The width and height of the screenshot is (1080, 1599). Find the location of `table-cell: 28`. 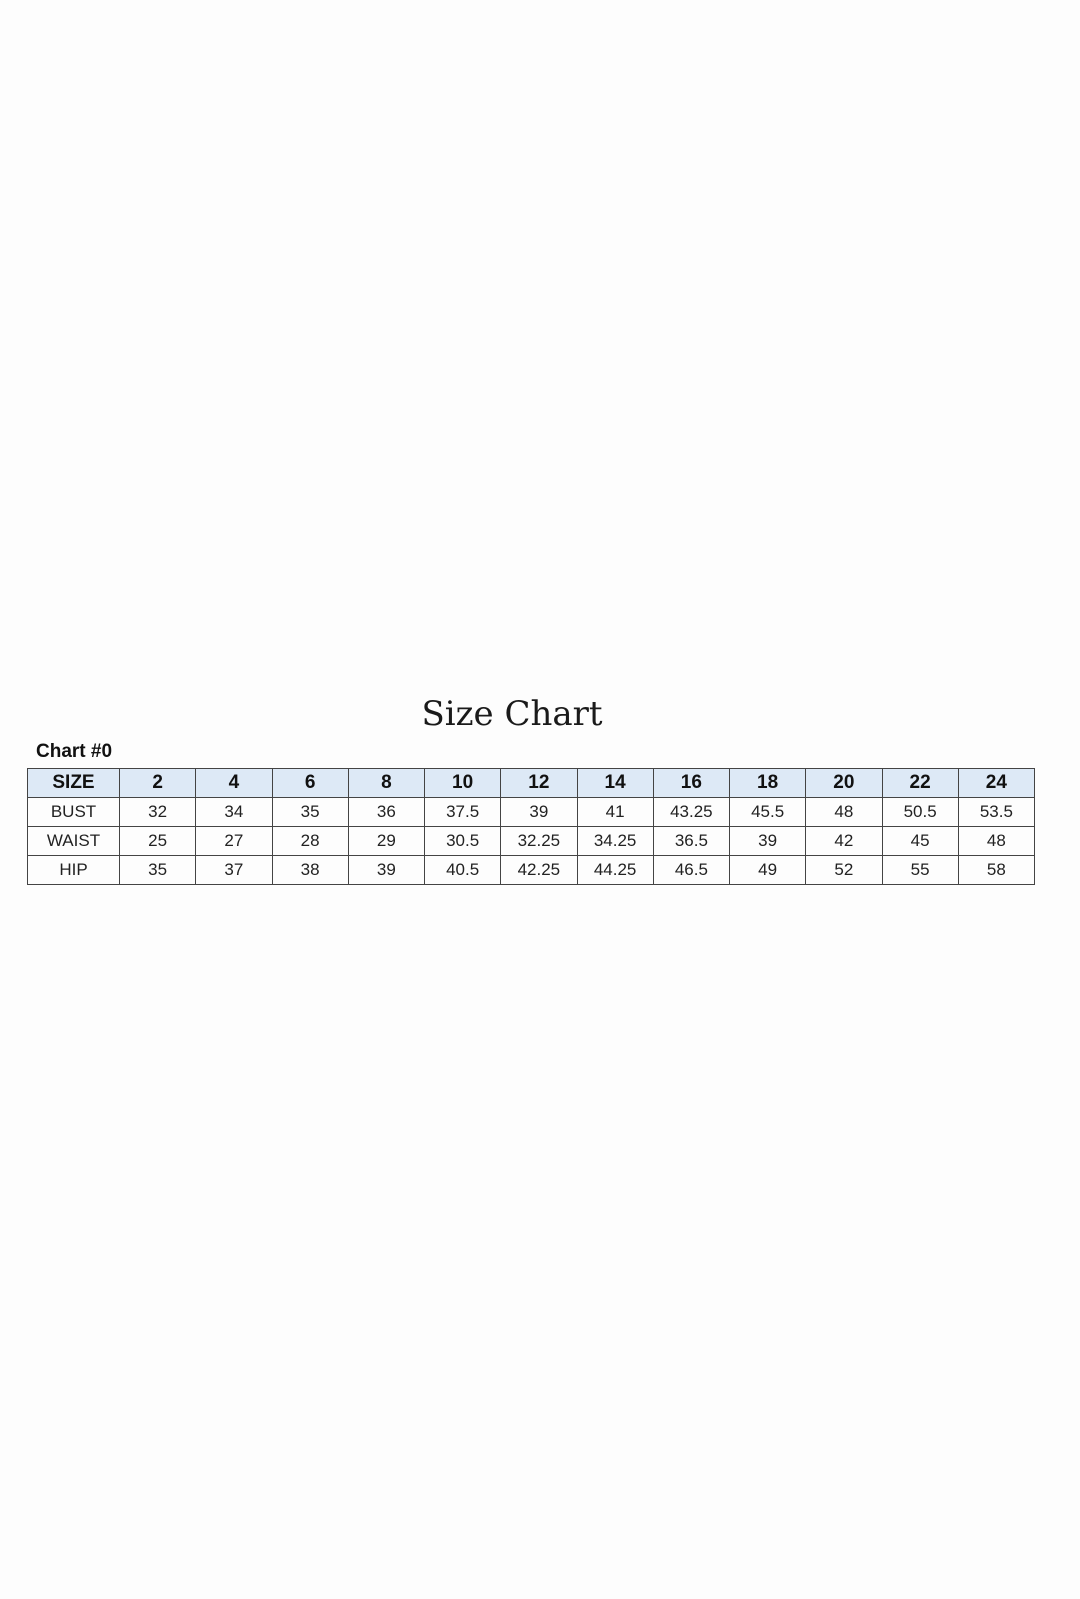

table-cell: 28 is located at coordinates (310, 841).